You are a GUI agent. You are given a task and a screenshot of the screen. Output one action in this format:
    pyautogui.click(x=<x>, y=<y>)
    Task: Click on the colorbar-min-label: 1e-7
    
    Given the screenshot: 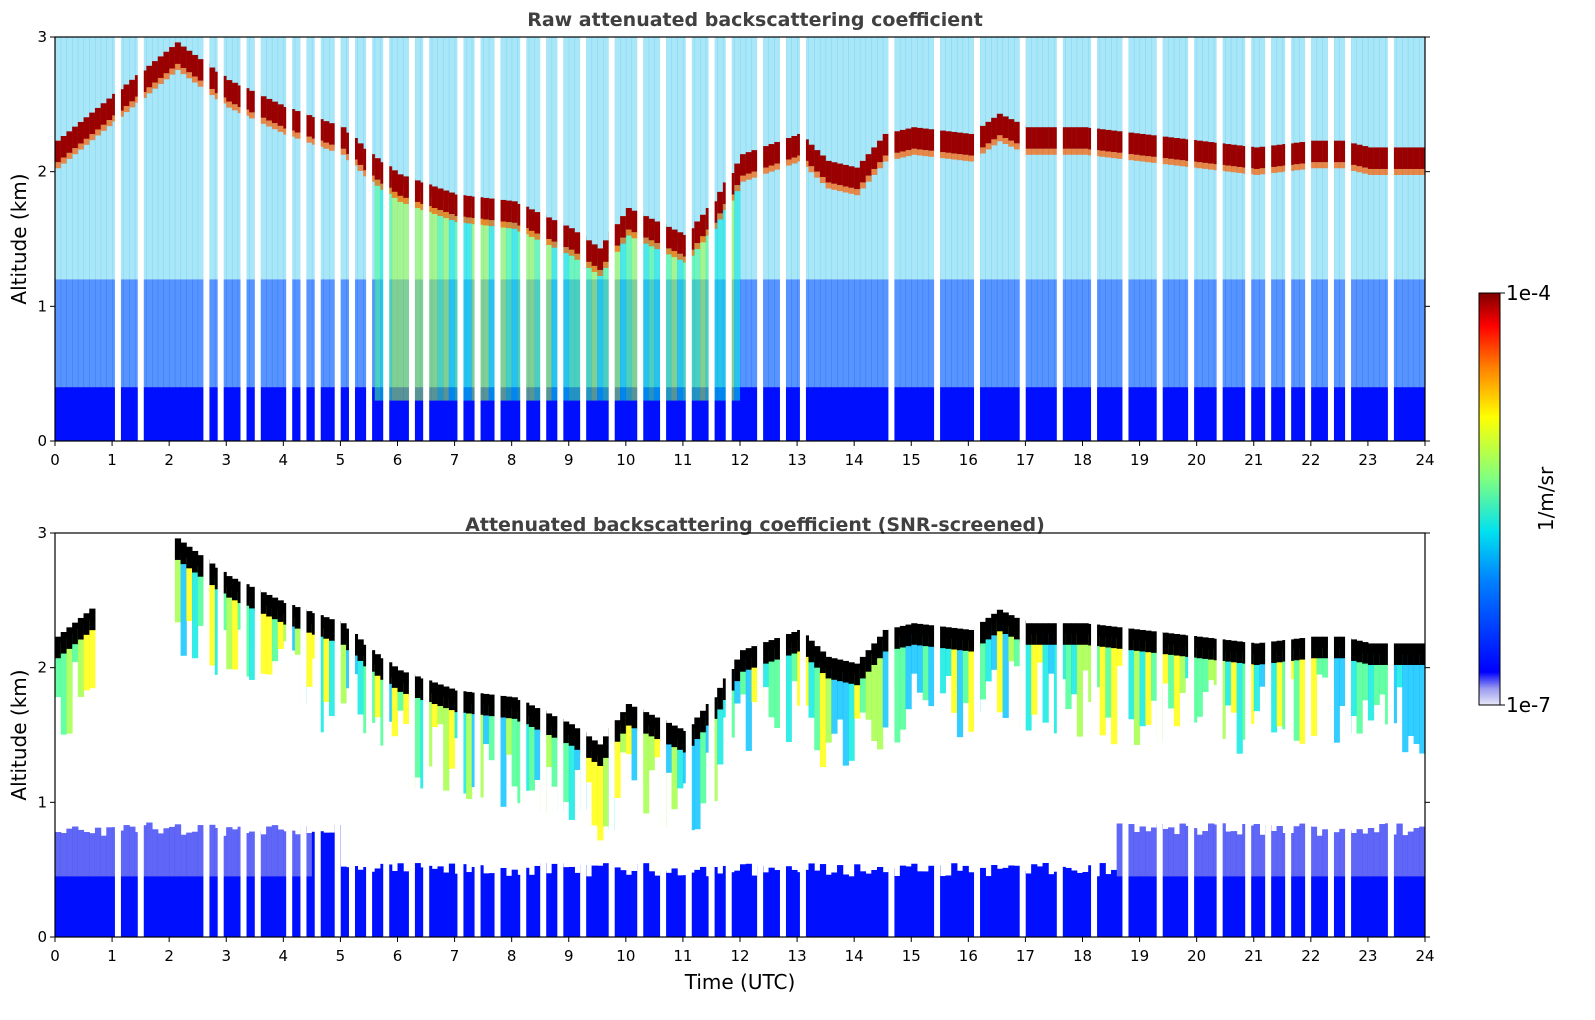 What is the action you would take?
    pyautogui.click(x=1528, y=705)
    